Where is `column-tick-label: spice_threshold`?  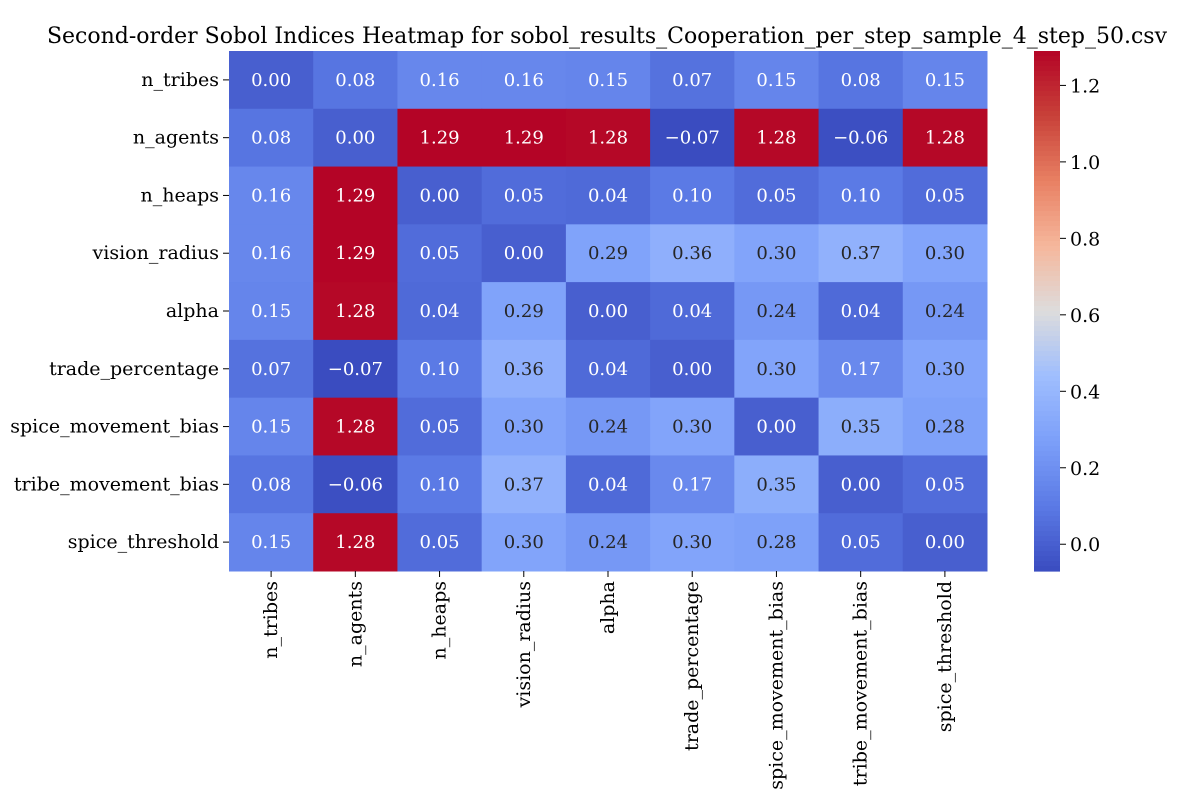
column-tick-label: spice_threshold is located at coordinates (945, 656).